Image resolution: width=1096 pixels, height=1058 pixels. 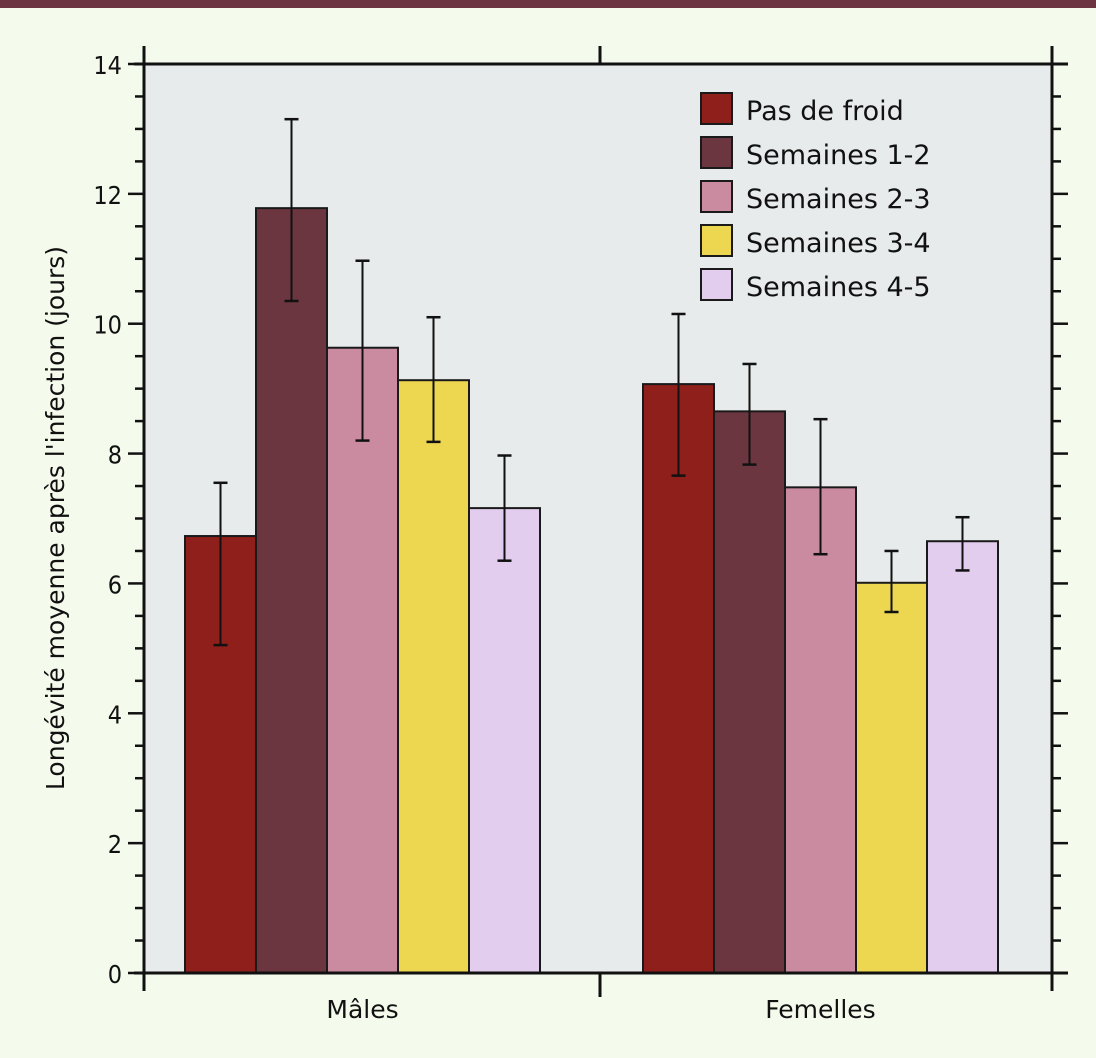 I want to click on y-tick-label: 12, so click(x=107, y=195).